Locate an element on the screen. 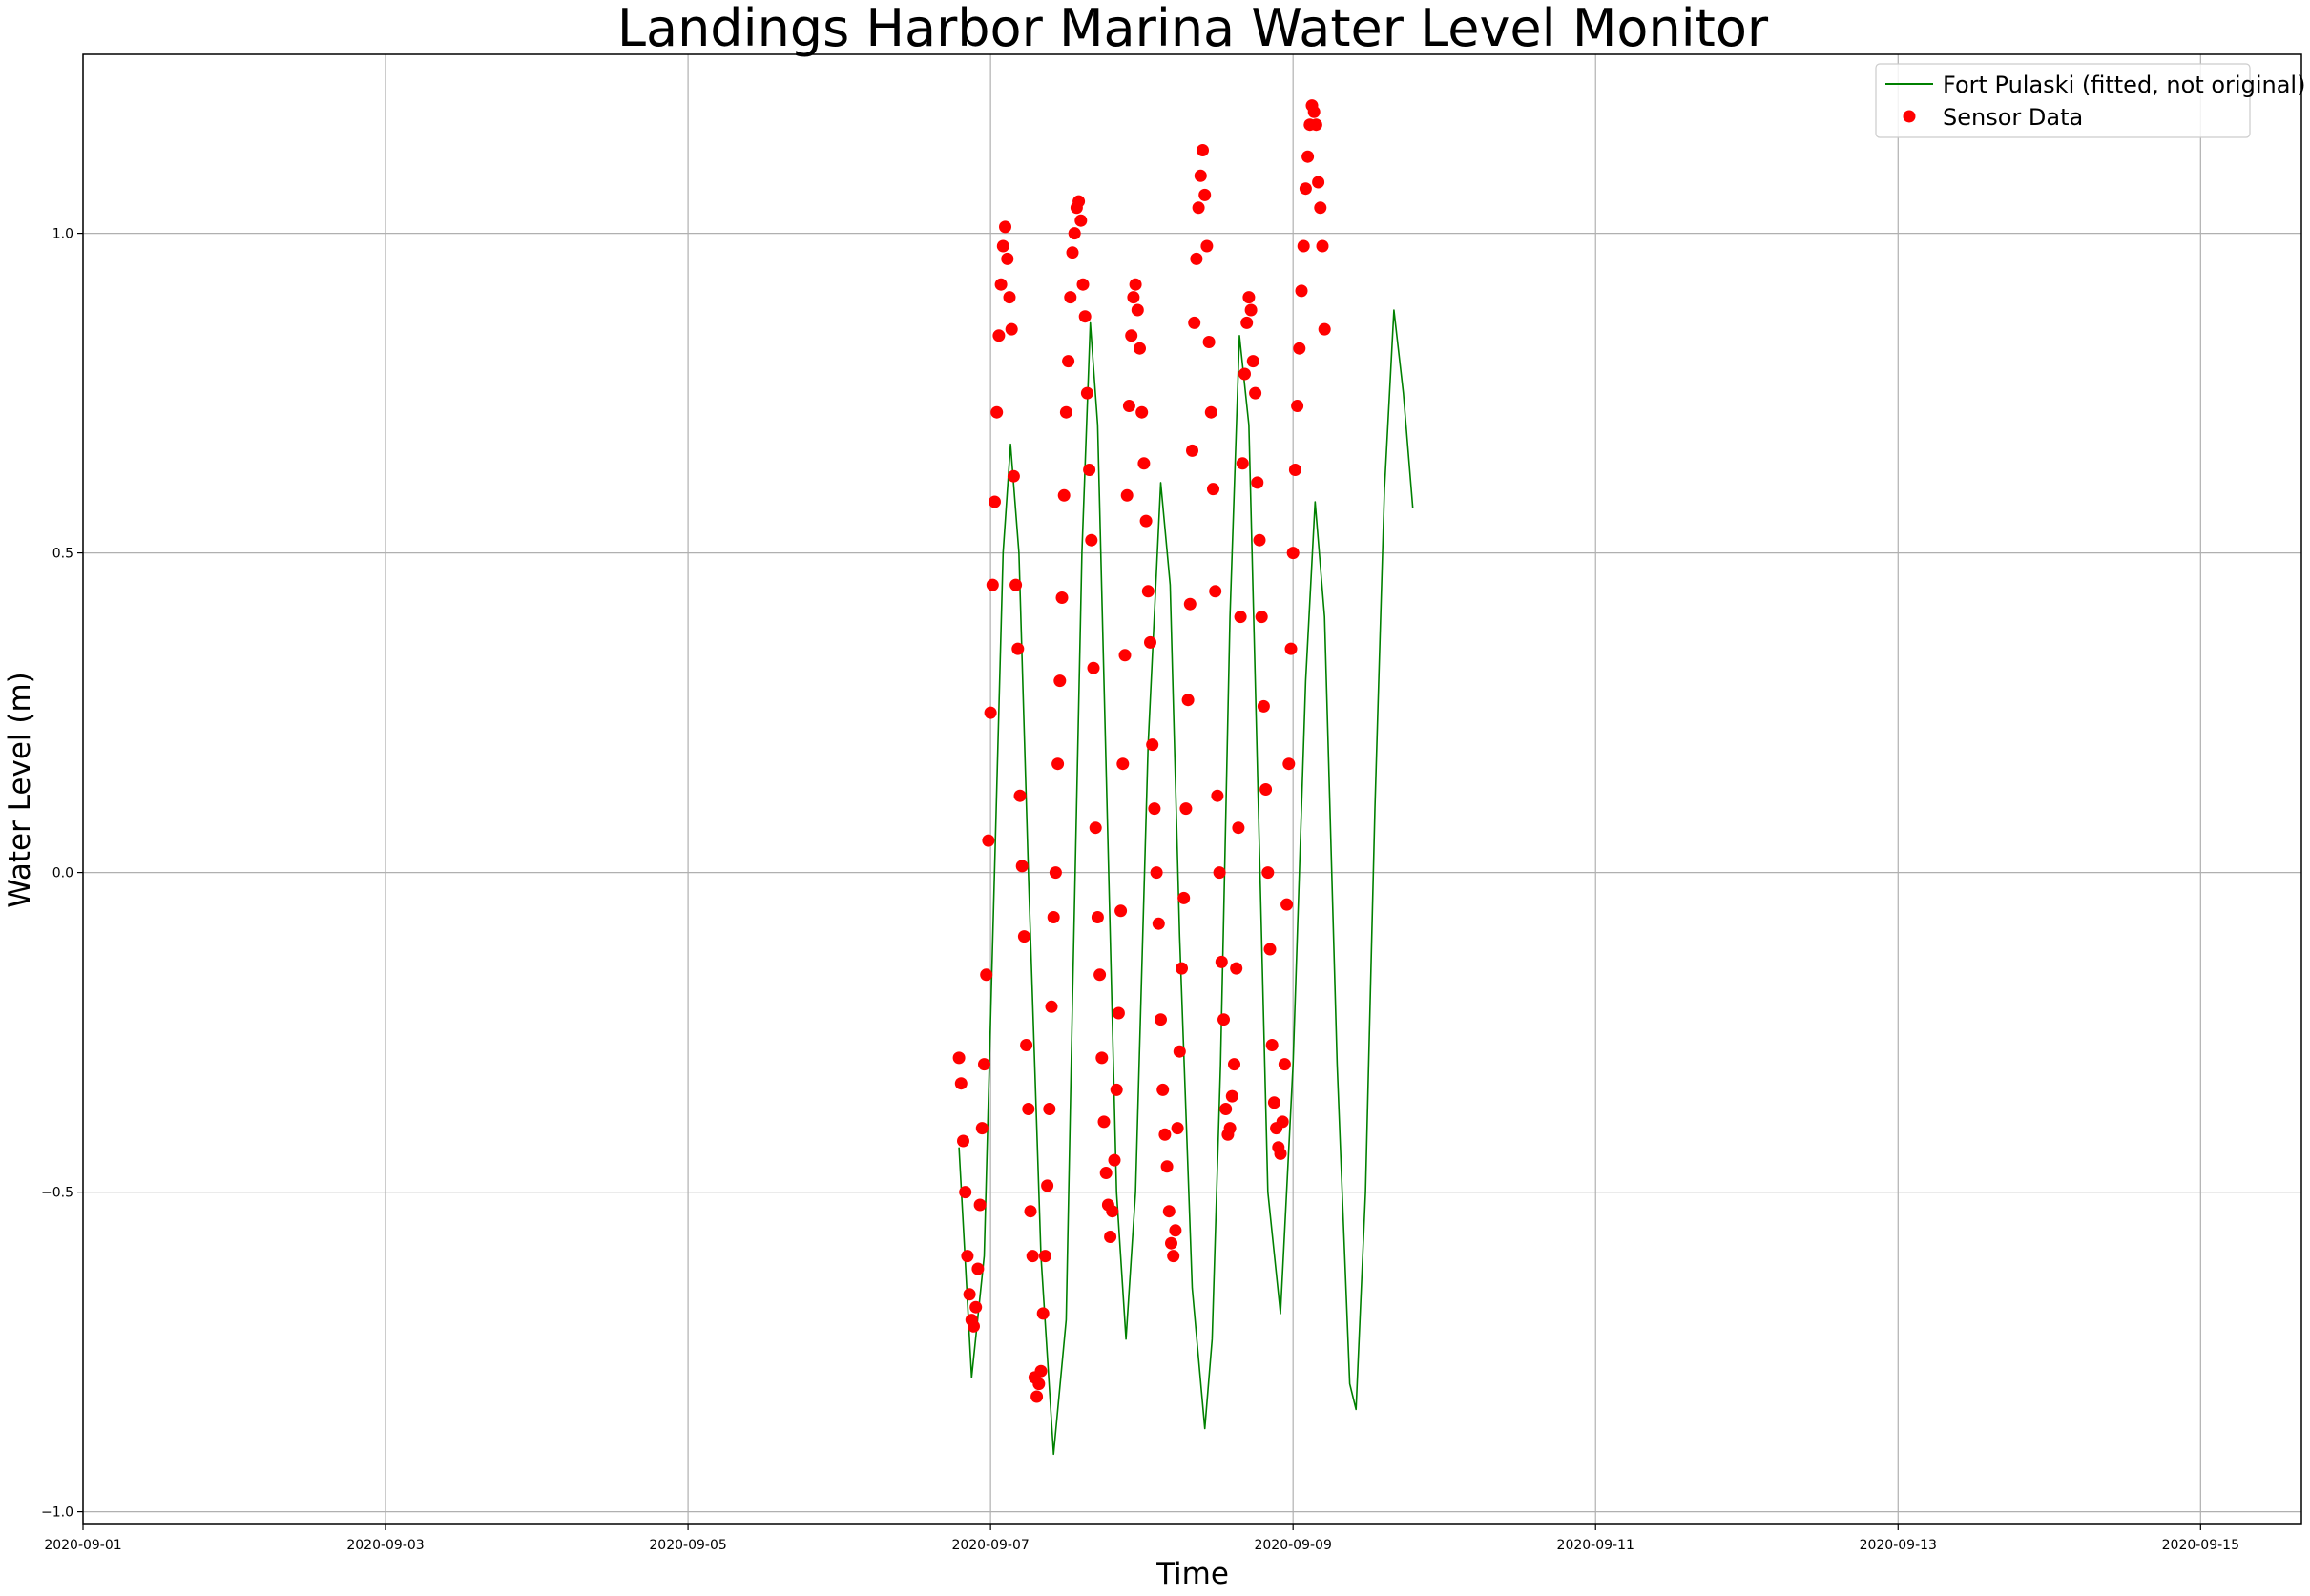  legend-label-fitted: Fort Pulaski (fitted, not original) is located at coordinates (2124, 85).